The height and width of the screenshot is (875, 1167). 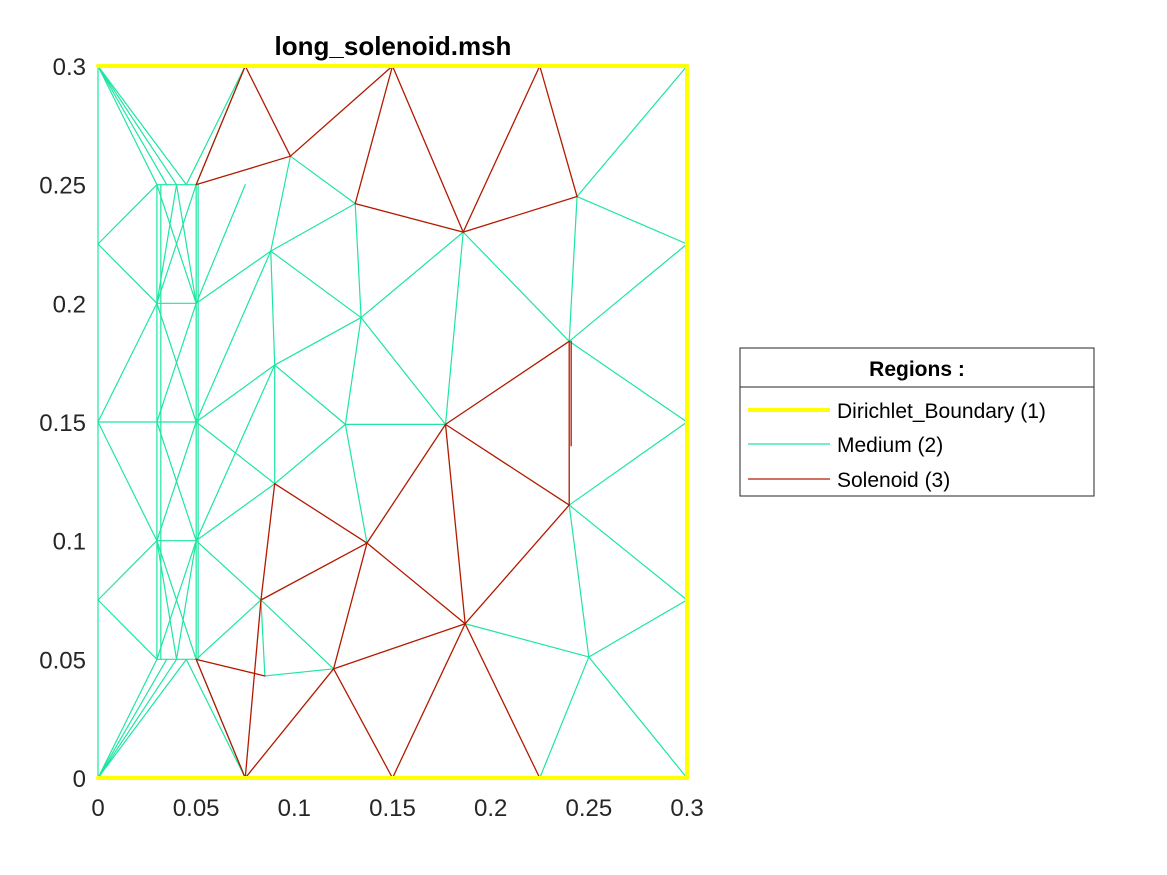 What do you see at coordinates (196, 808) in the screenshot?
I see `x-tick-label: 0.05` at bounding box center [196, 808].